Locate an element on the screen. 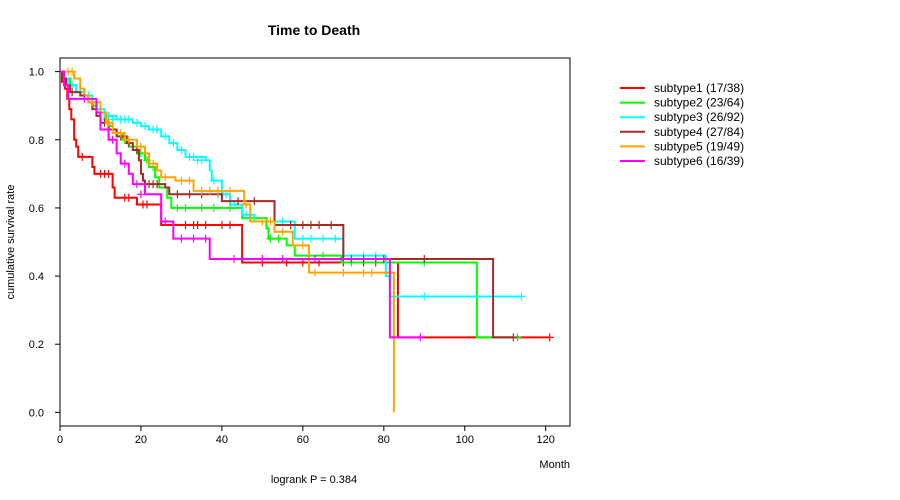 The width and height of the screenshot is (900, 500). x-tick-label-5: 100 is located at coordinates (465, 440).